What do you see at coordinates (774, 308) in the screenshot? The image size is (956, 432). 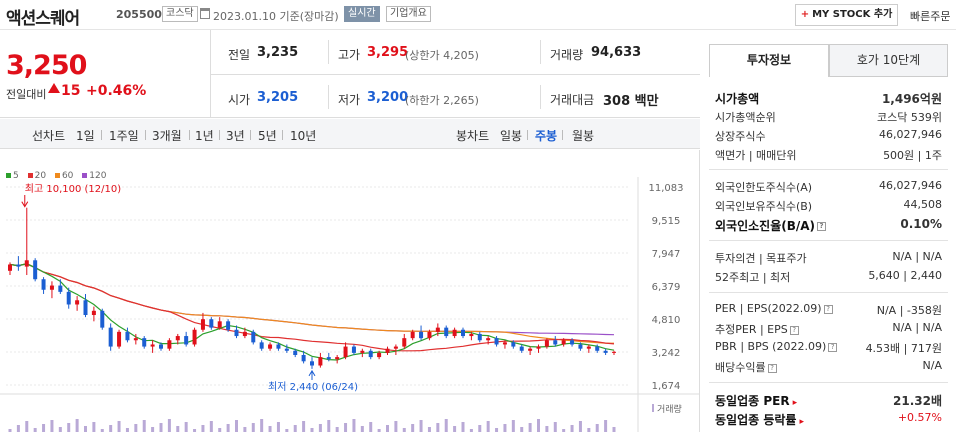 I see `per-label-wrap: PER | EPS(2022.09)?` at bounding box center [774, 308].